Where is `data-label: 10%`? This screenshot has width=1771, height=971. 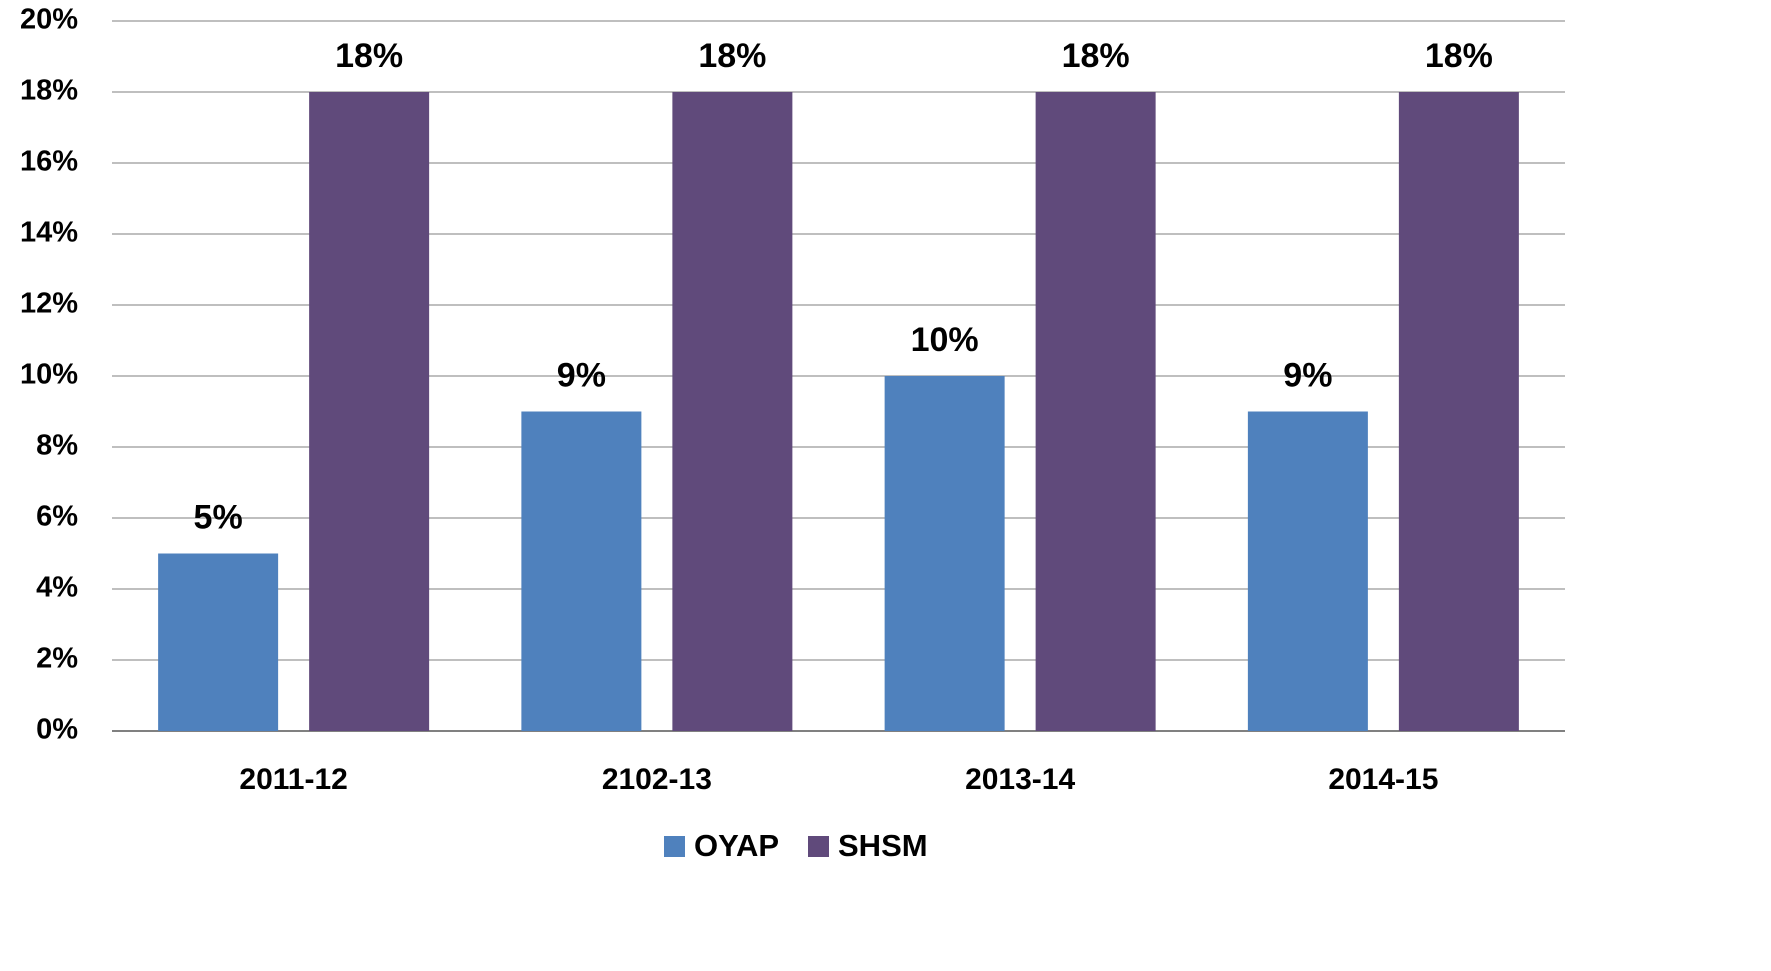 data-label: 10% is located at coordinates (945, 340).